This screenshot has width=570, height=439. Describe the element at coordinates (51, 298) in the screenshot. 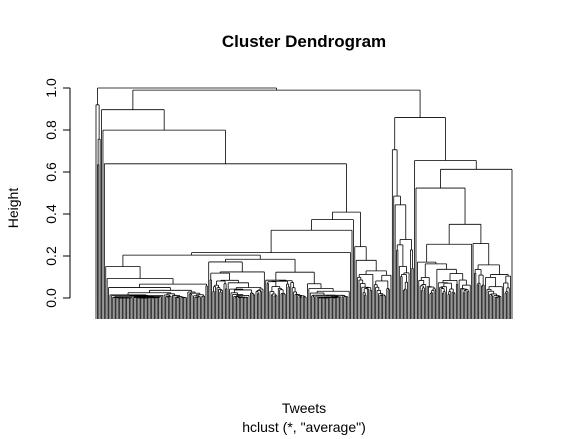

I see `y-tick-label: 0.0` at that location.